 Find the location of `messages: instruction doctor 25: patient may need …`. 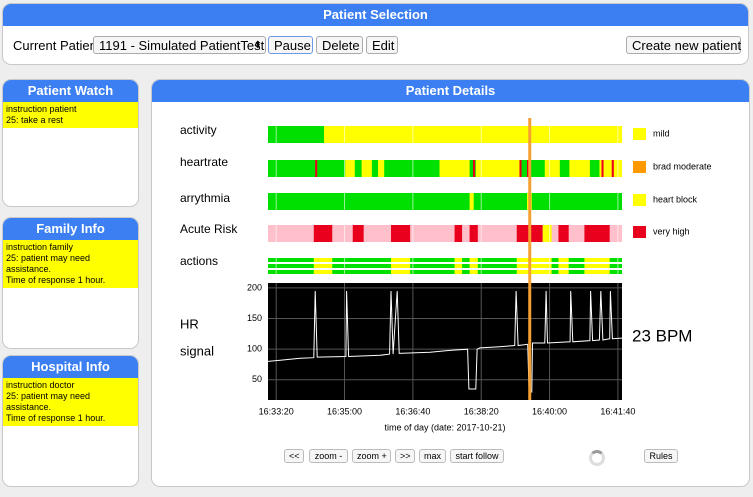

messages: instruction doctor 25: patient may need … is located at coordinates (70, 402).